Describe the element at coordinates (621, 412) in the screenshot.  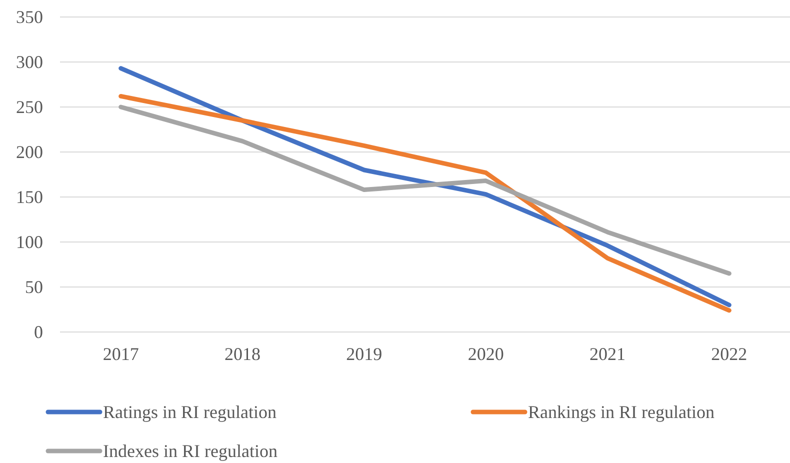
I see `legend-label: Rankings in RI regulation` at that location.